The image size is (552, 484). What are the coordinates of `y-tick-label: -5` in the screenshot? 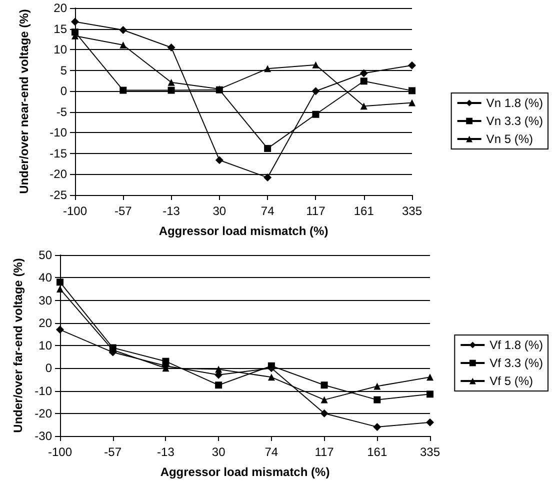 It's located at (62, 111).